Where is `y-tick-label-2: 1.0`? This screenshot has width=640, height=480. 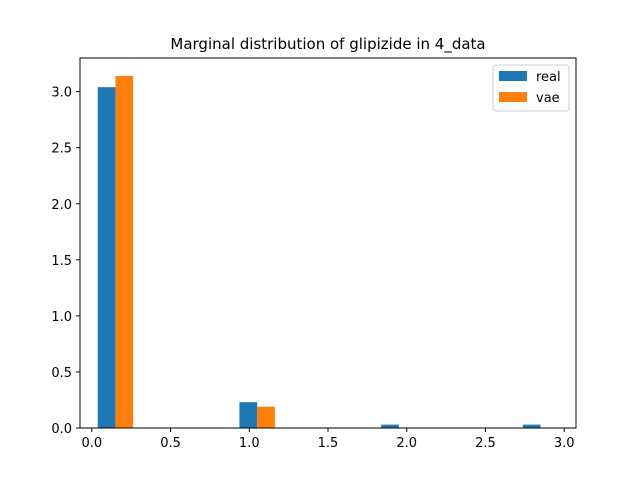 y-tick-label-2: 1.0 is located at coordinates (61, 317).